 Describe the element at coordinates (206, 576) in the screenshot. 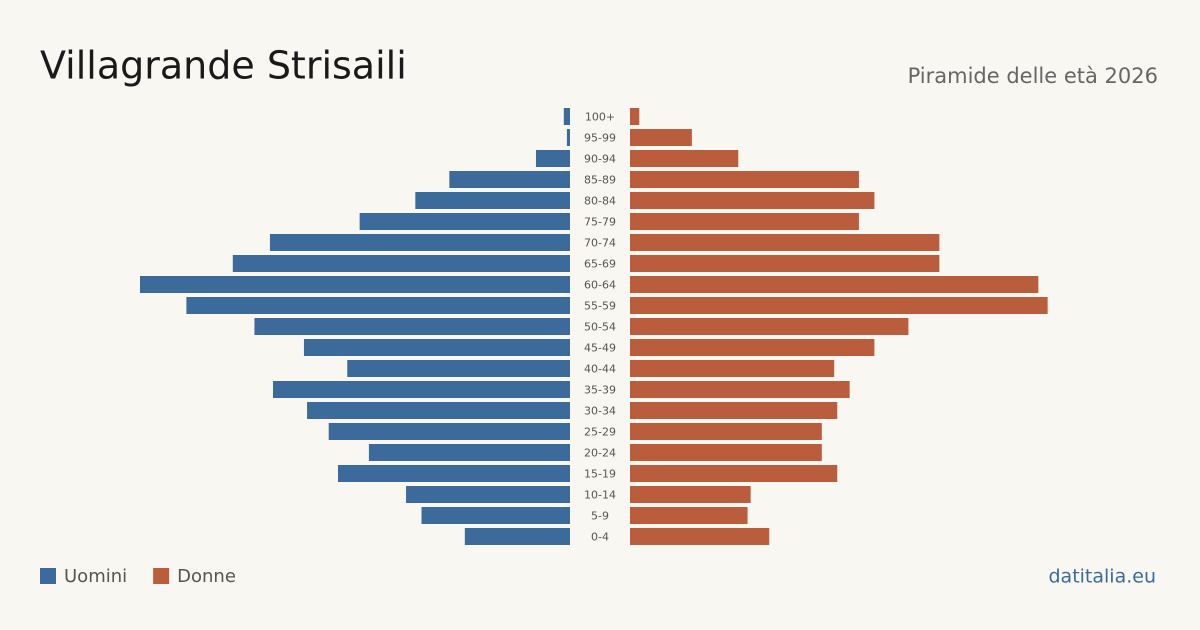

I see `legend-label: Donne` at that location.